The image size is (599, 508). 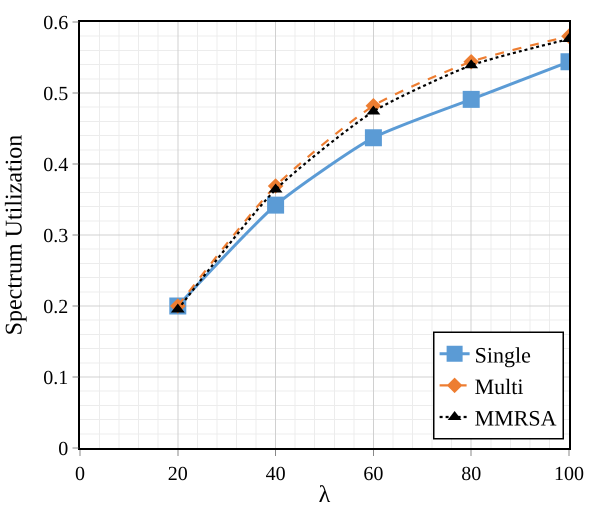 I want to click on y-axis-title: Spectrum Utilization, so click(x=15, y=235).